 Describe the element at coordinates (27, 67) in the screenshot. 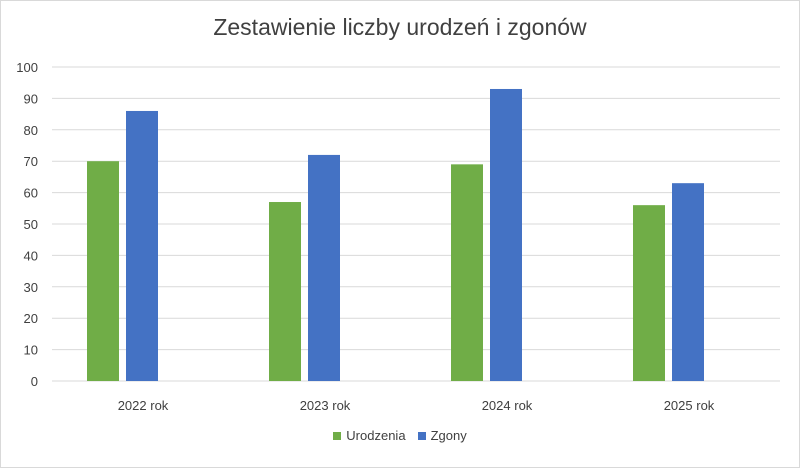

I see `y-tick-label: 100` at that location.